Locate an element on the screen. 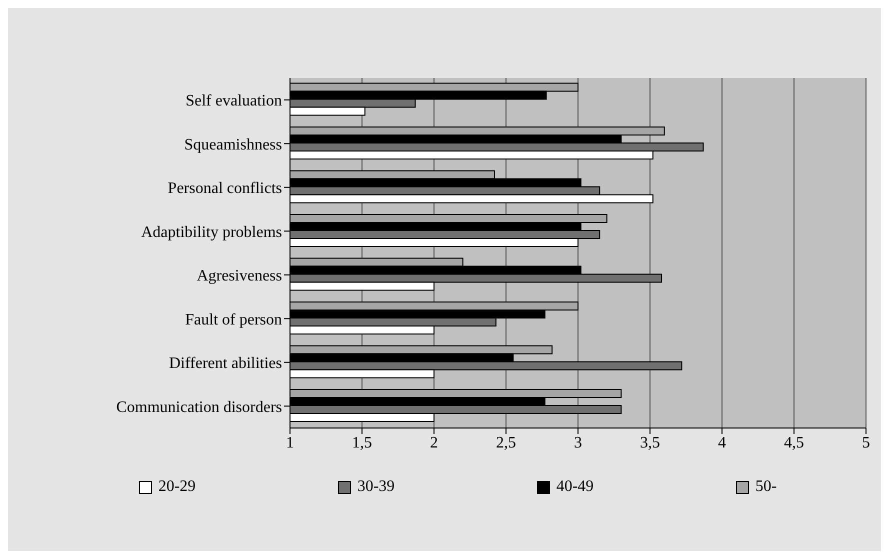 The width and height of the screenshot is (889, 559). x-tick-label: 1 is located at coordinates (290, 443).